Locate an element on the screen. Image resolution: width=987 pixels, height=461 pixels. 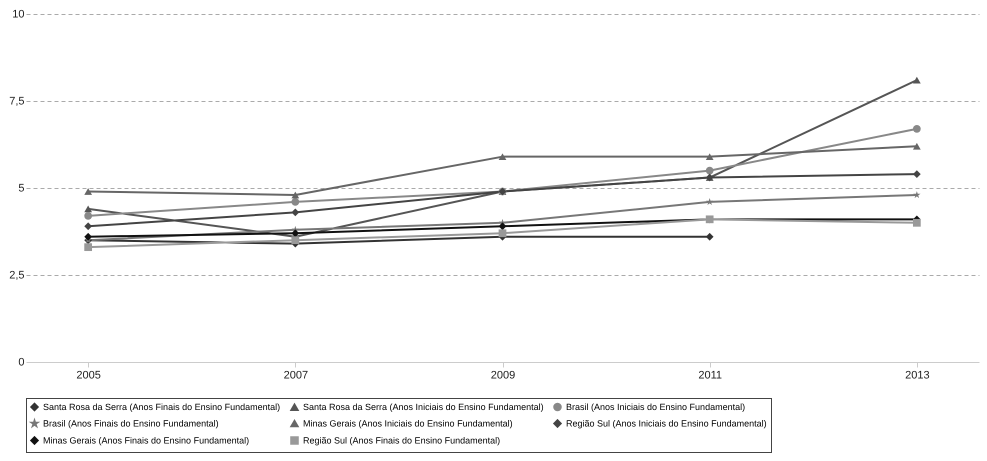
x-tick-label: 2013 is located at coordinates (917, 376).